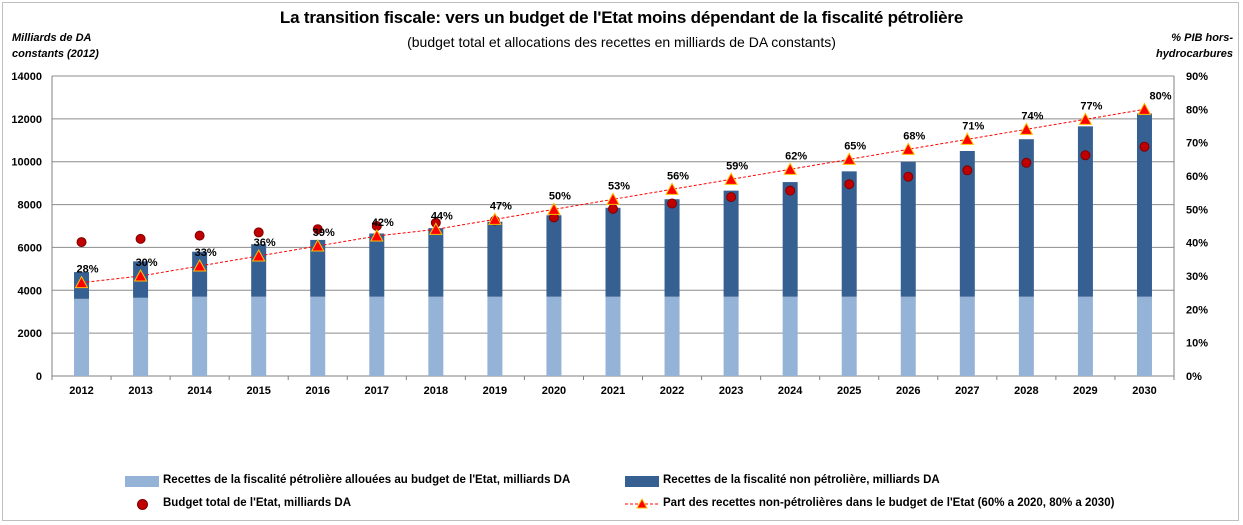 The width and height of the screenshot is (1243, 525). What do you see at coordinates (973, 126) in the screenshot?
I see `data-label-share: 71%` at bounding box center [973, 126].